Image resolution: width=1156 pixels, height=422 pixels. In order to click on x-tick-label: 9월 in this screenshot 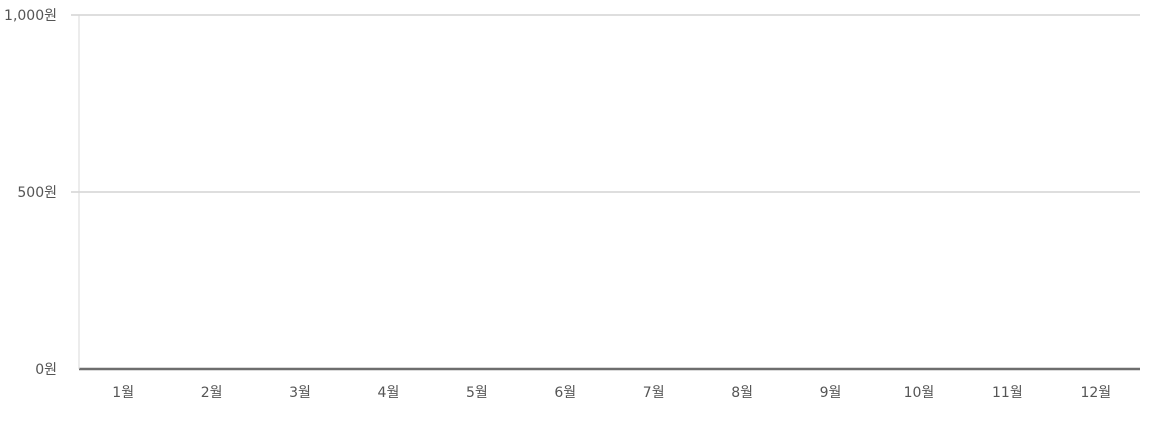, I will do `click(831, 393)`.